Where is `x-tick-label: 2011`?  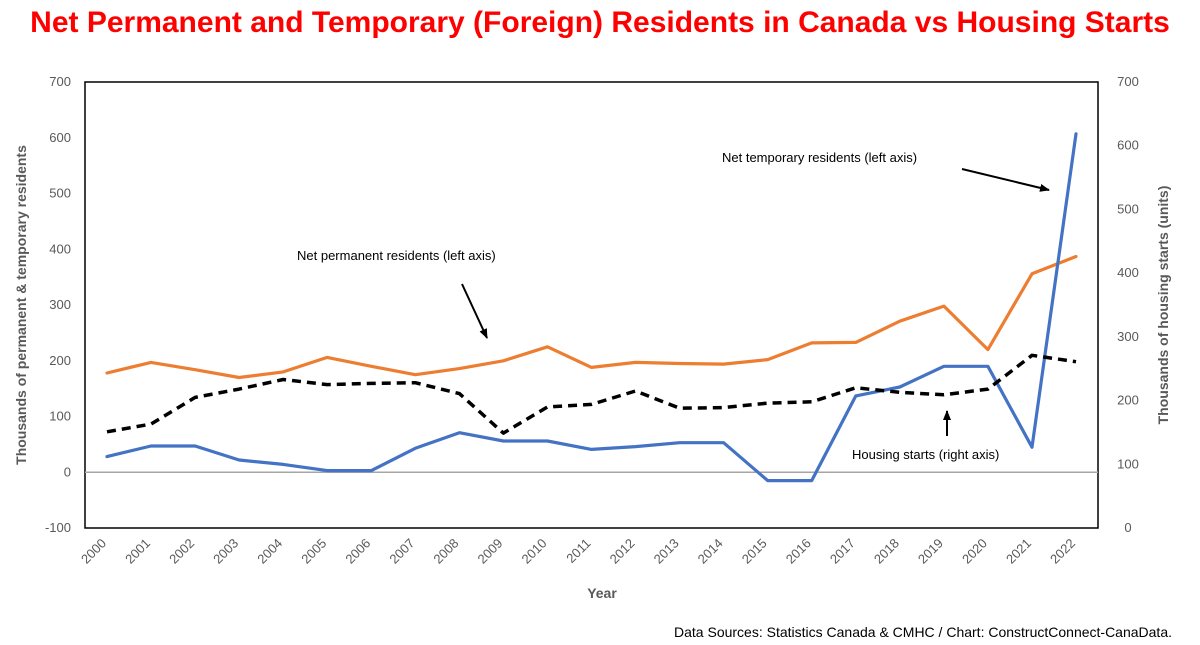
x-tick-label: 2011 is located at coordinates (578, 551).